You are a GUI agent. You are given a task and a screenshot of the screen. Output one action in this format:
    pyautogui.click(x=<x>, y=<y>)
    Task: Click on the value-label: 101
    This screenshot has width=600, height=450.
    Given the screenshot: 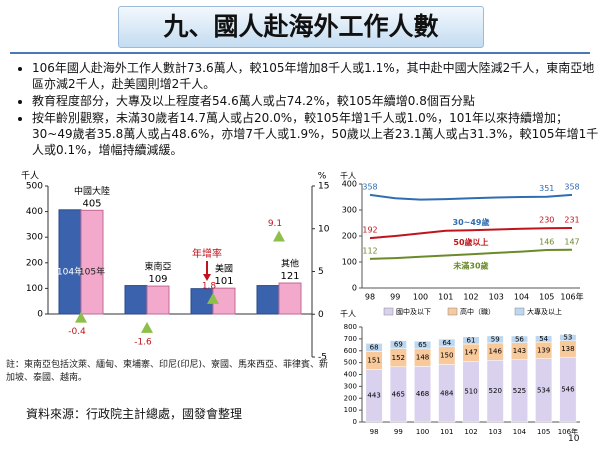 What is the action you would take?
    pyautogui.click(x=223, y=281)
    